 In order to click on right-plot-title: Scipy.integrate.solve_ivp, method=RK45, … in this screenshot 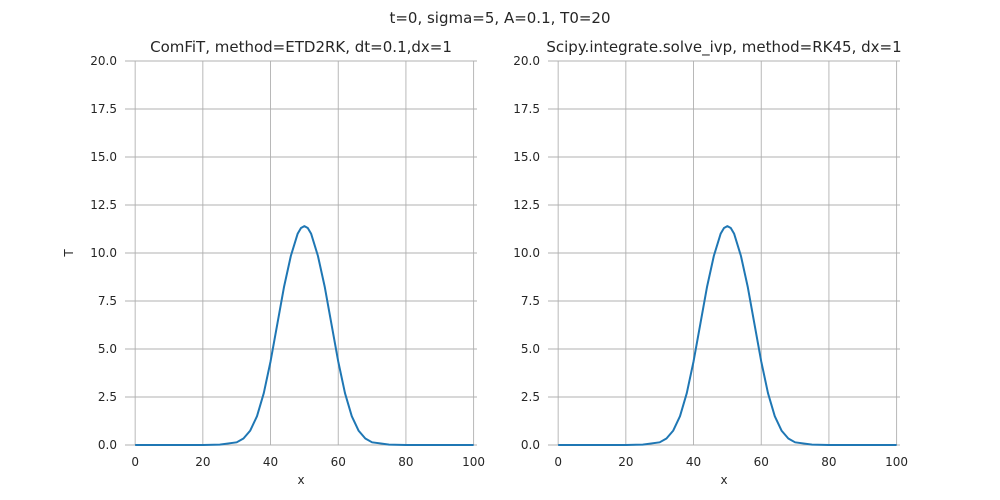, I will do `click(723, 47)`.